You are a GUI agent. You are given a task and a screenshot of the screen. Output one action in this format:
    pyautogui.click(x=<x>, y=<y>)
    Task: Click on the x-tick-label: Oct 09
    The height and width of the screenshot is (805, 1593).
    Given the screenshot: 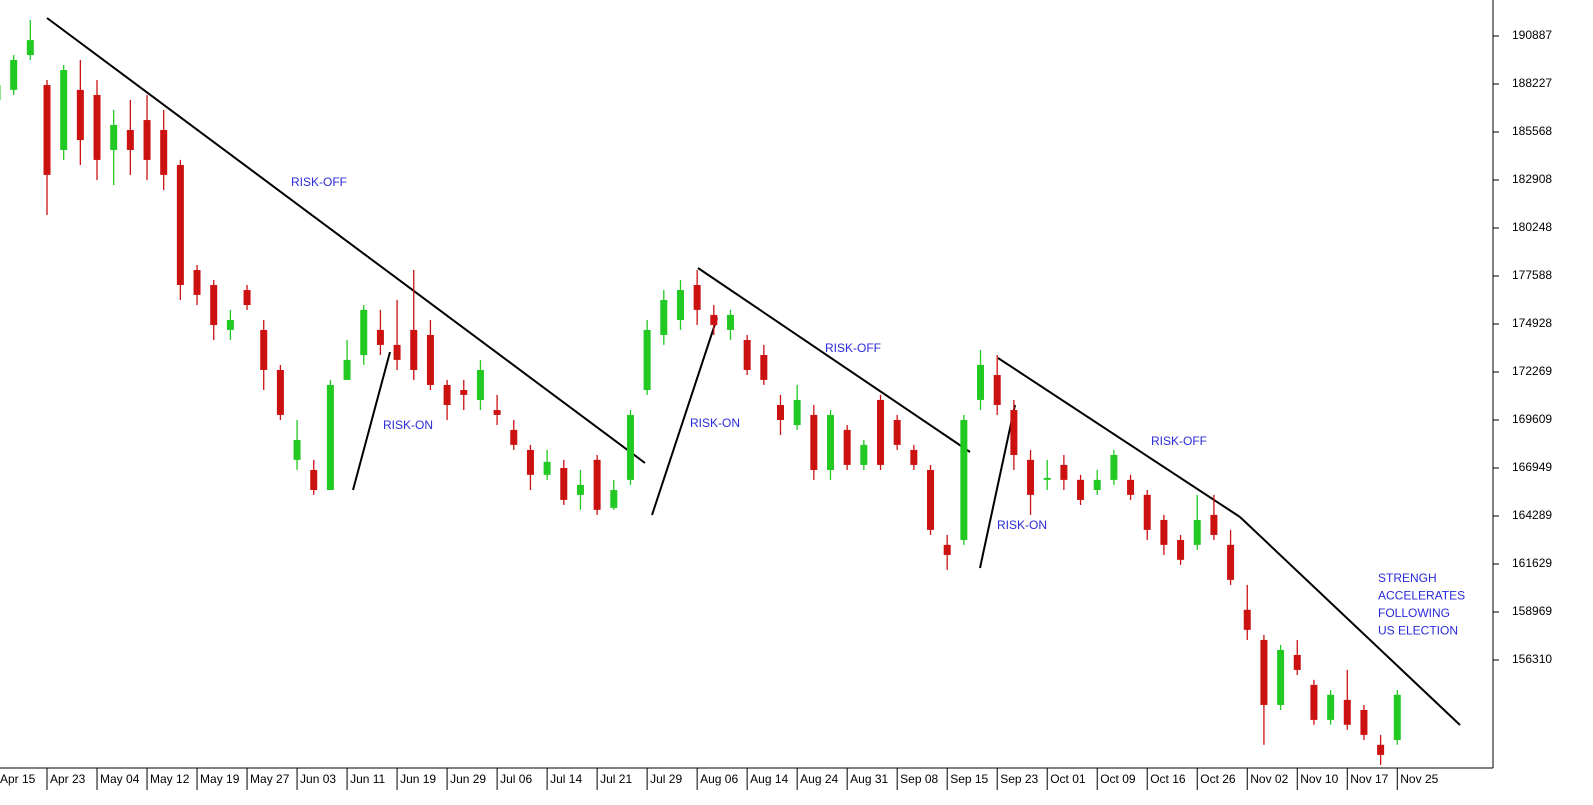 What is the action you would take?
    pyautogui.click(x=1118, y=779)
    